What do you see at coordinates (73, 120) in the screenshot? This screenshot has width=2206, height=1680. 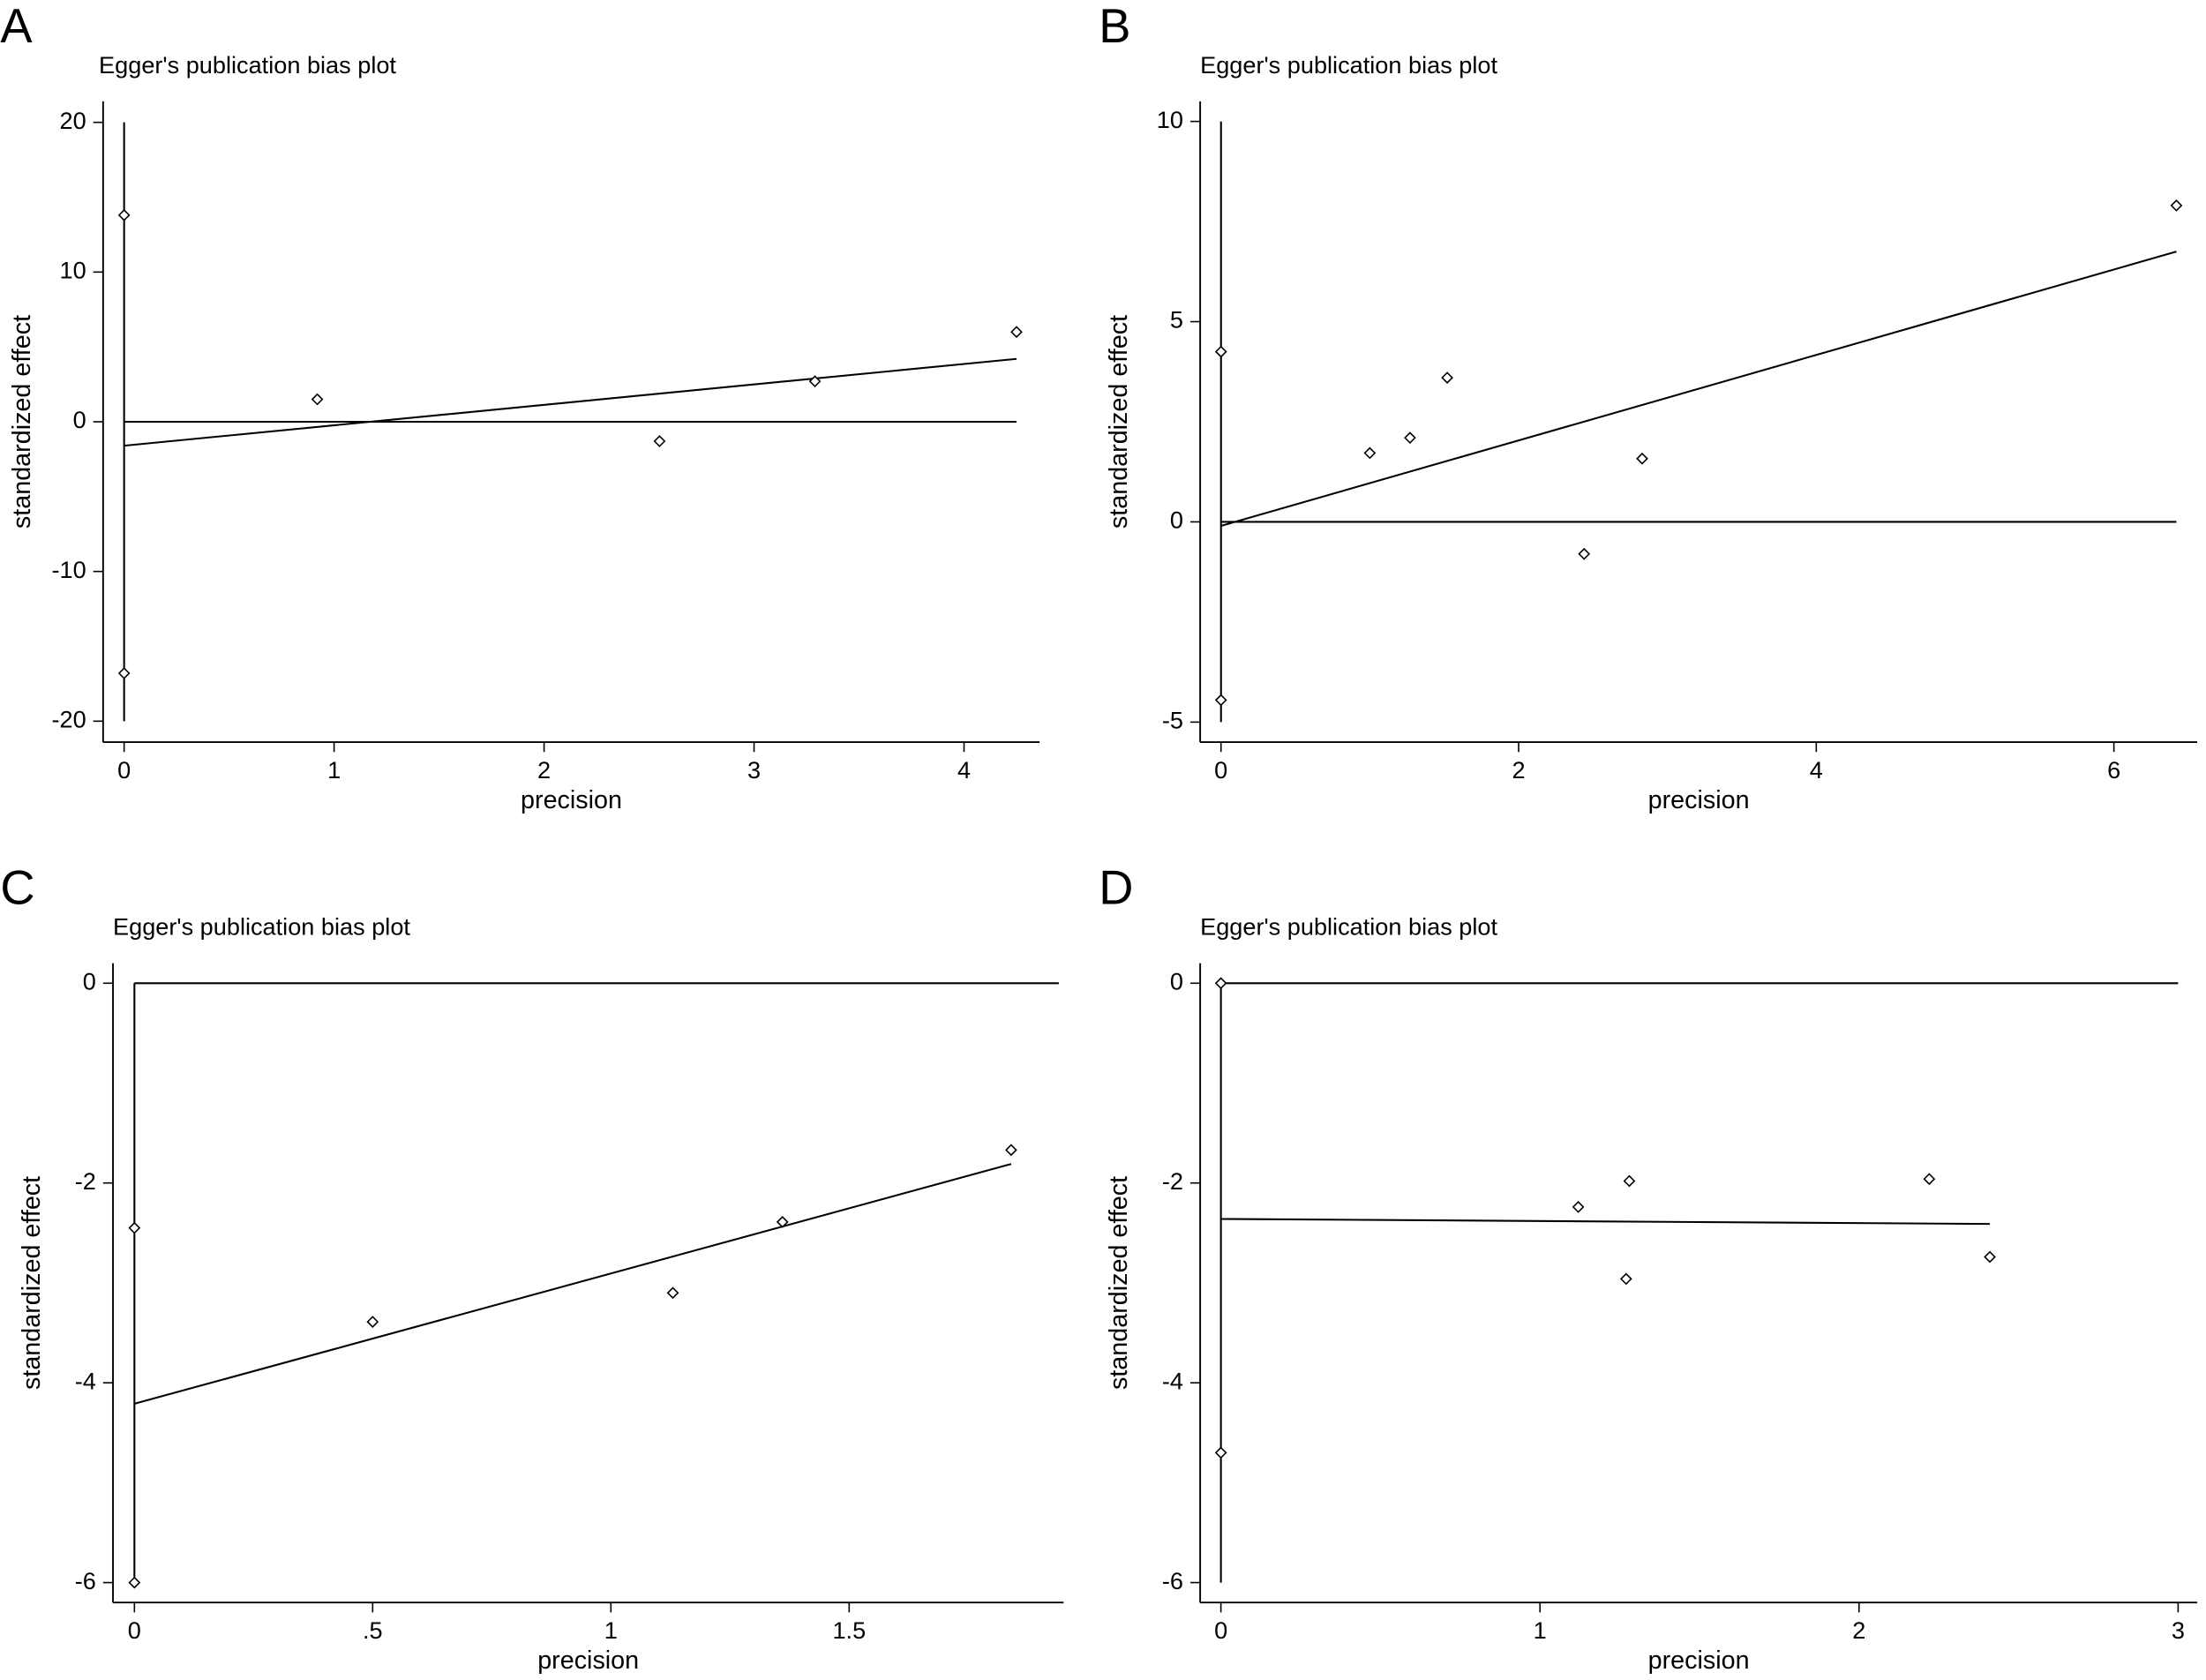 I see `y-tick-label: 20` at bounding box center [73, 120].